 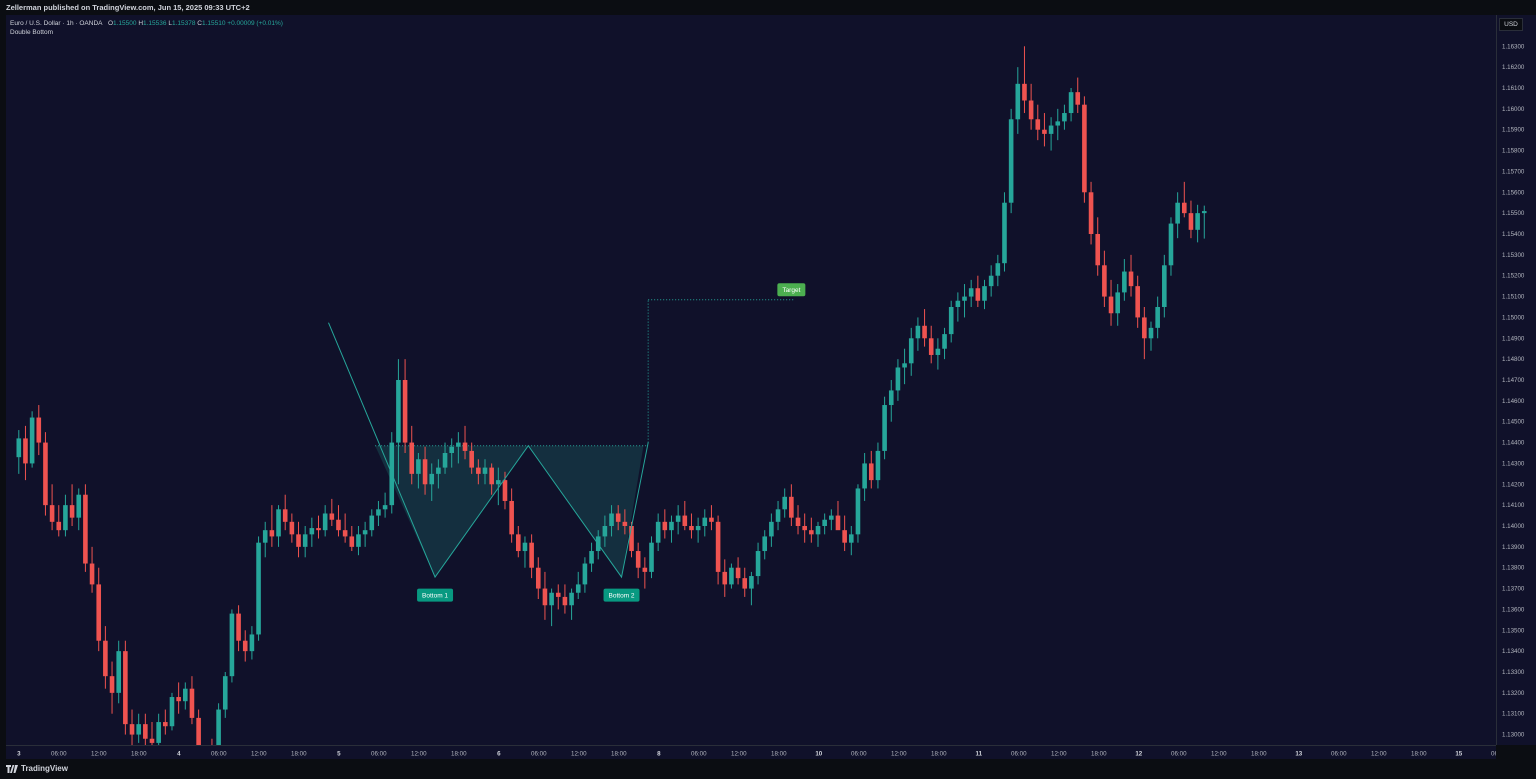 What do you see at coordinates (791, 290) in the screenshot?
I see `target-label: Target` at bounding box center [791, 290].